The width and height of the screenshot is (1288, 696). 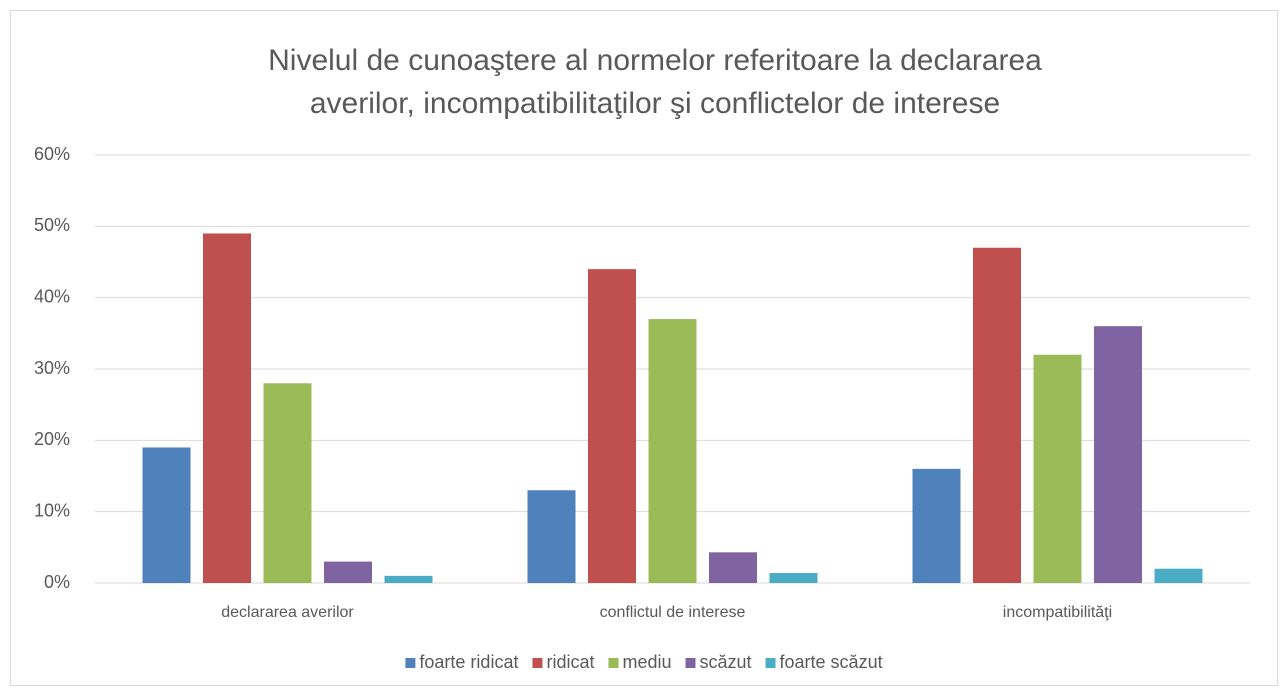 What do you see at coordinates (1057, 612) in the screenshot?
I see `x-tick-label: incompatibilităţi` at bounding box center [1057, 612].